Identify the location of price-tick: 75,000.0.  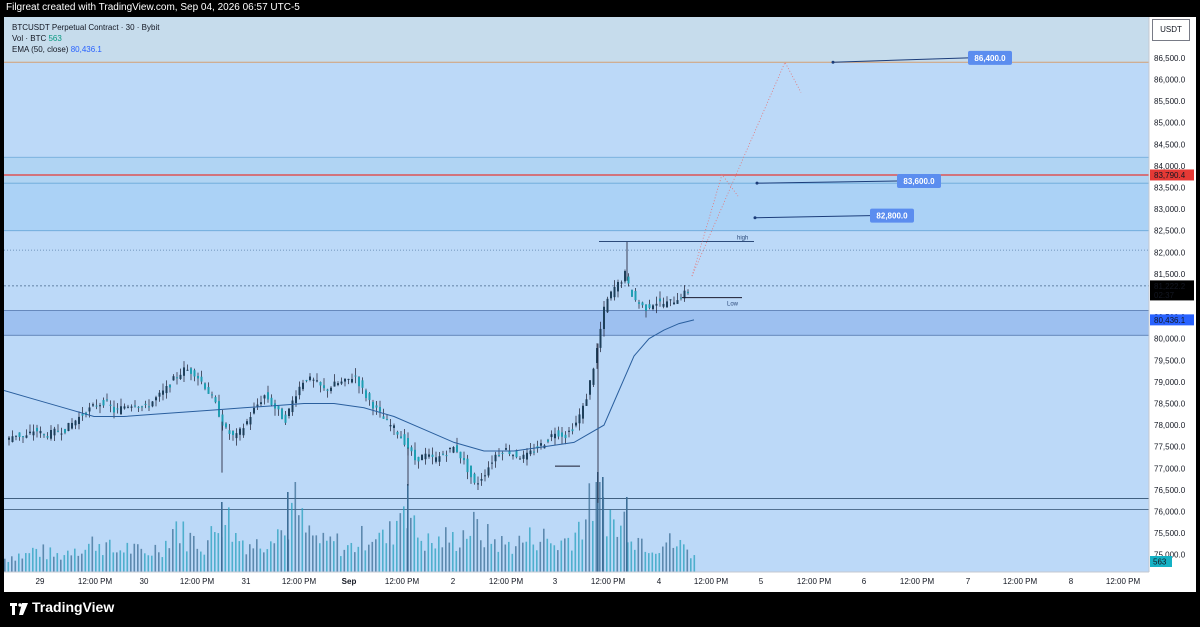
(1170, 555).